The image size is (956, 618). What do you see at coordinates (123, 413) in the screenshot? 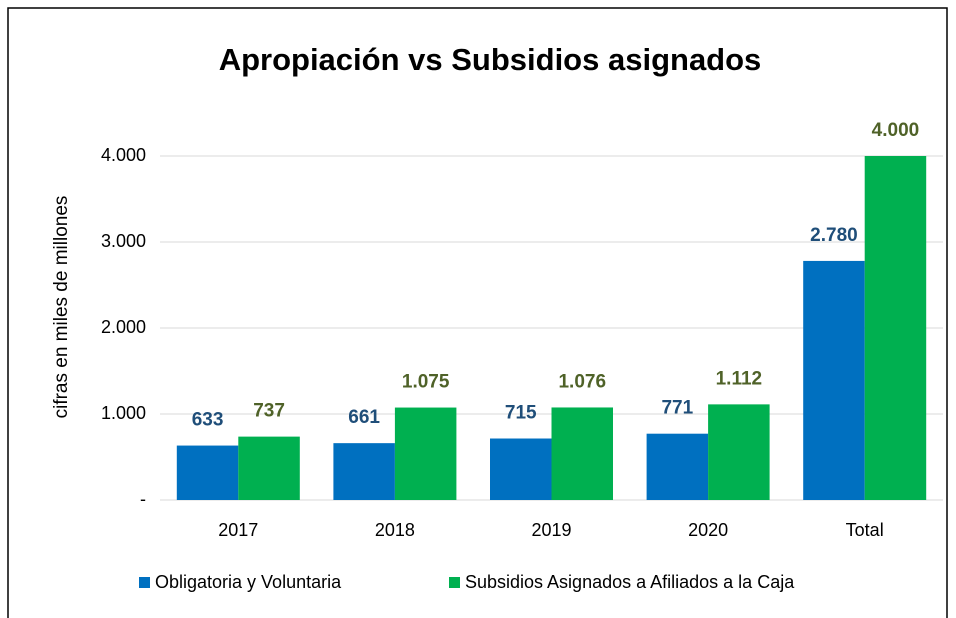
I see `y-tick-label: 1.000` at bounding box center [123, 413].